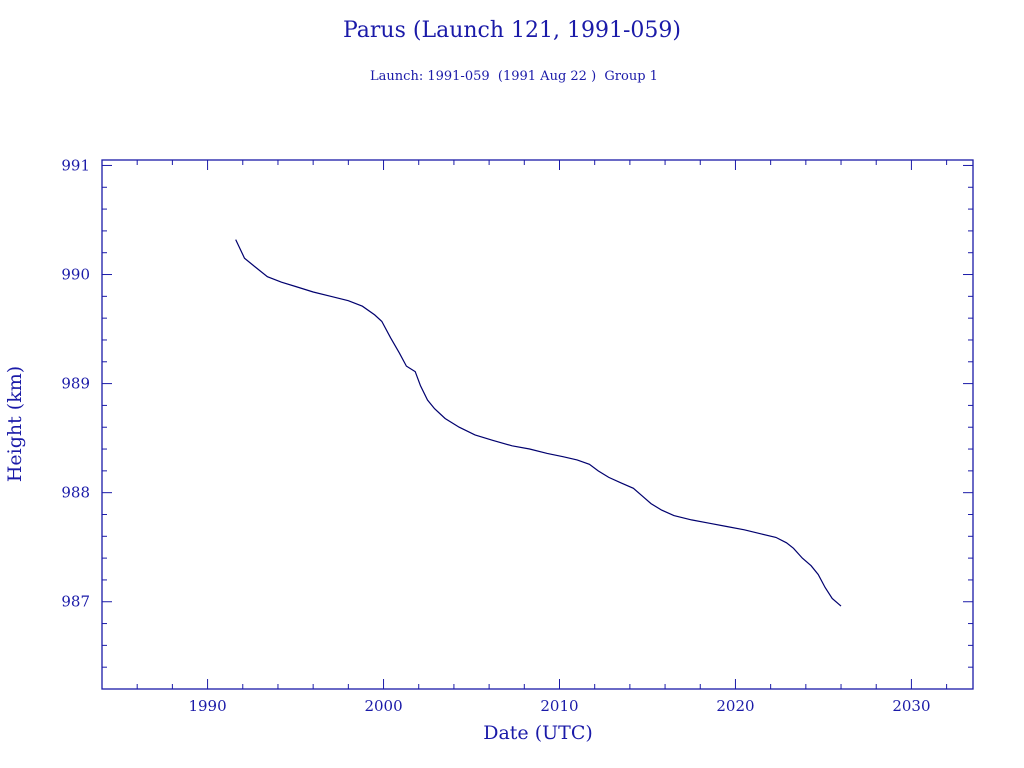  Describe the element at coordinates (75, 493) in the screenshot. I see `y-tick-label: 988` at that location.